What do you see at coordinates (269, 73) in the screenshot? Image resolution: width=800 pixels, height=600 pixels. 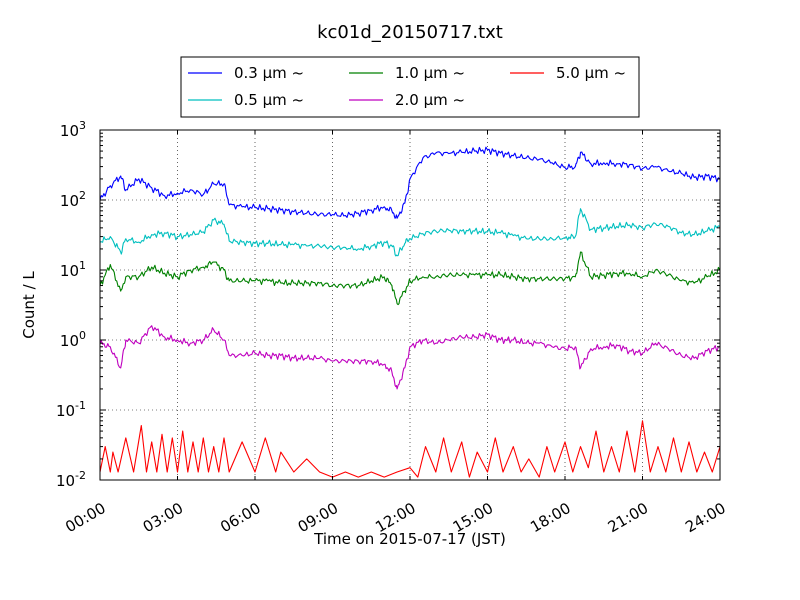 I see `legend-label: 0.3 μm ~` at bounding box center [269, 73].